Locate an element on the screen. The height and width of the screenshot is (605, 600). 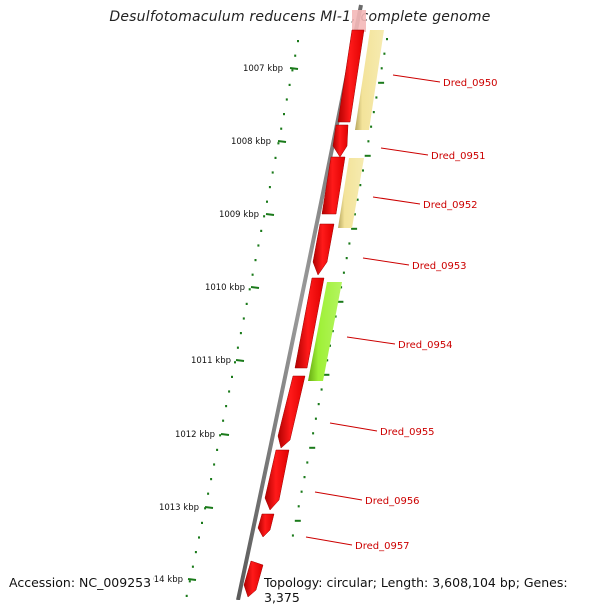
inner-tick-track is located at coordinates (339, 287).